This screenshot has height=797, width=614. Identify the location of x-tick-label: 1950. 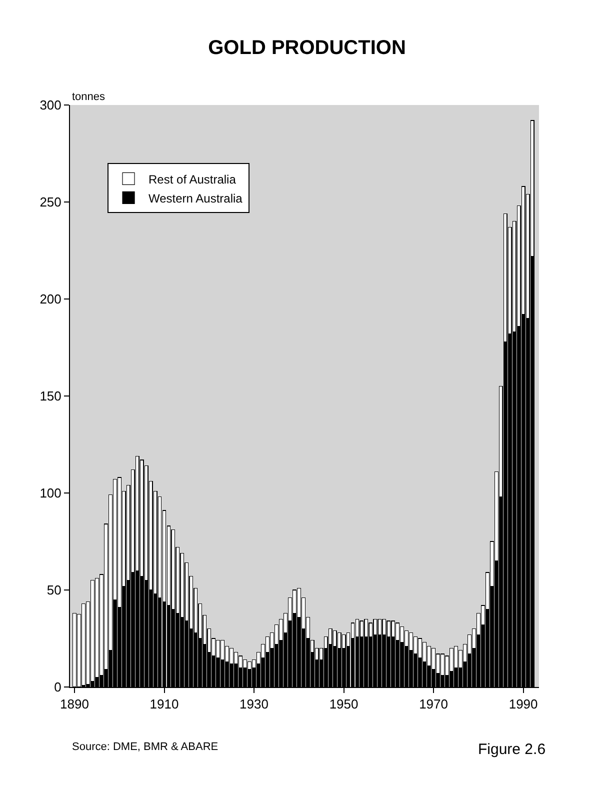
(343, 704).